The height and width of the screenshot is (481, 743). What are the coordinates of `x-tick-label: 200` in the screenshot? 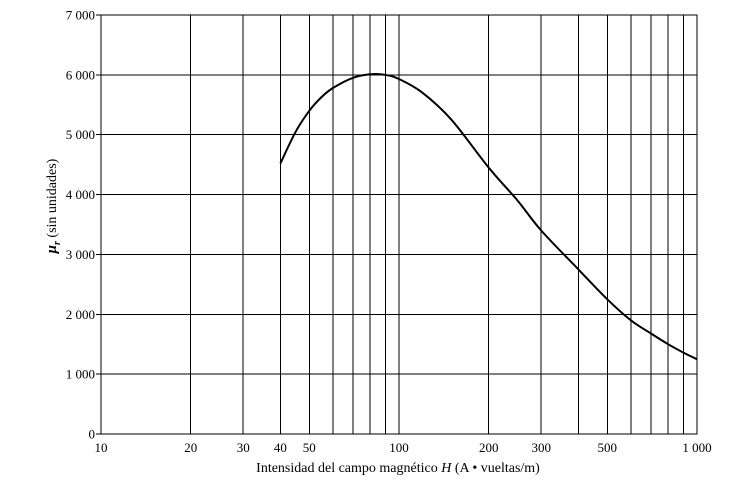 It's located at (489, 447).